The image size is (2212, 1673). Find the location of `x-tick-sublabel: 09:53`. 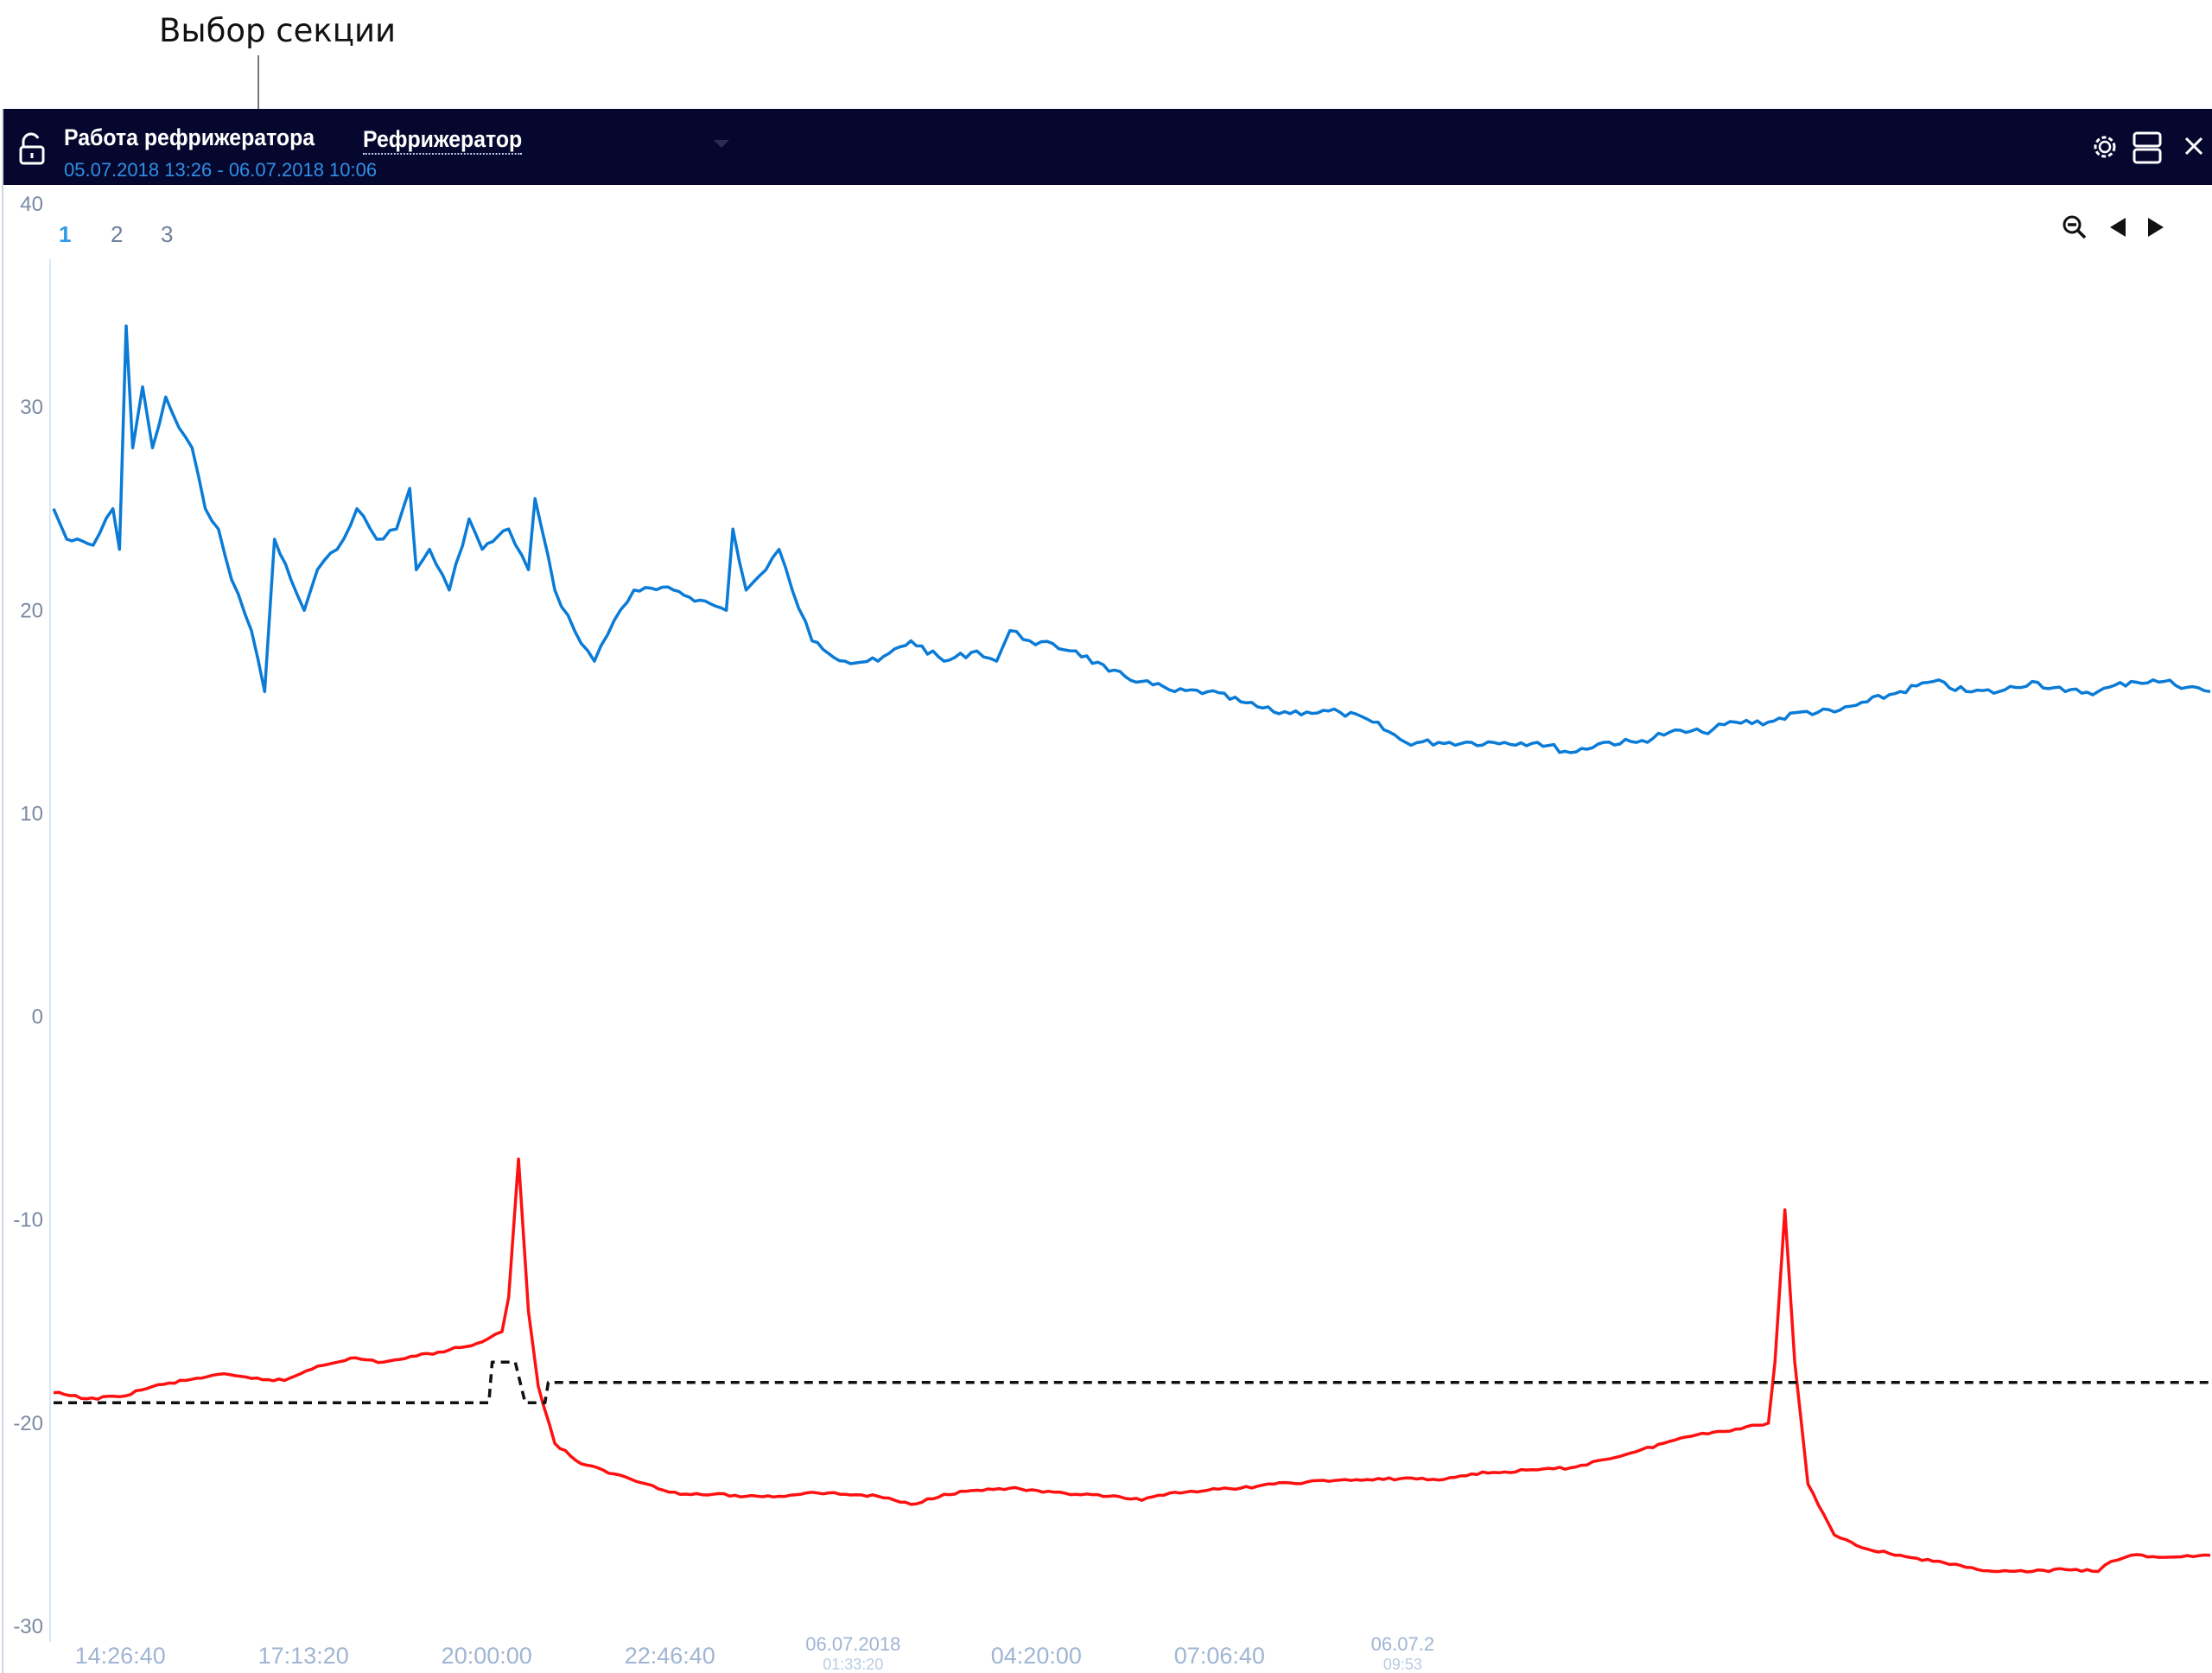

x-tick-sublabel: 09:53 is located at coordinates (1402, 1664).